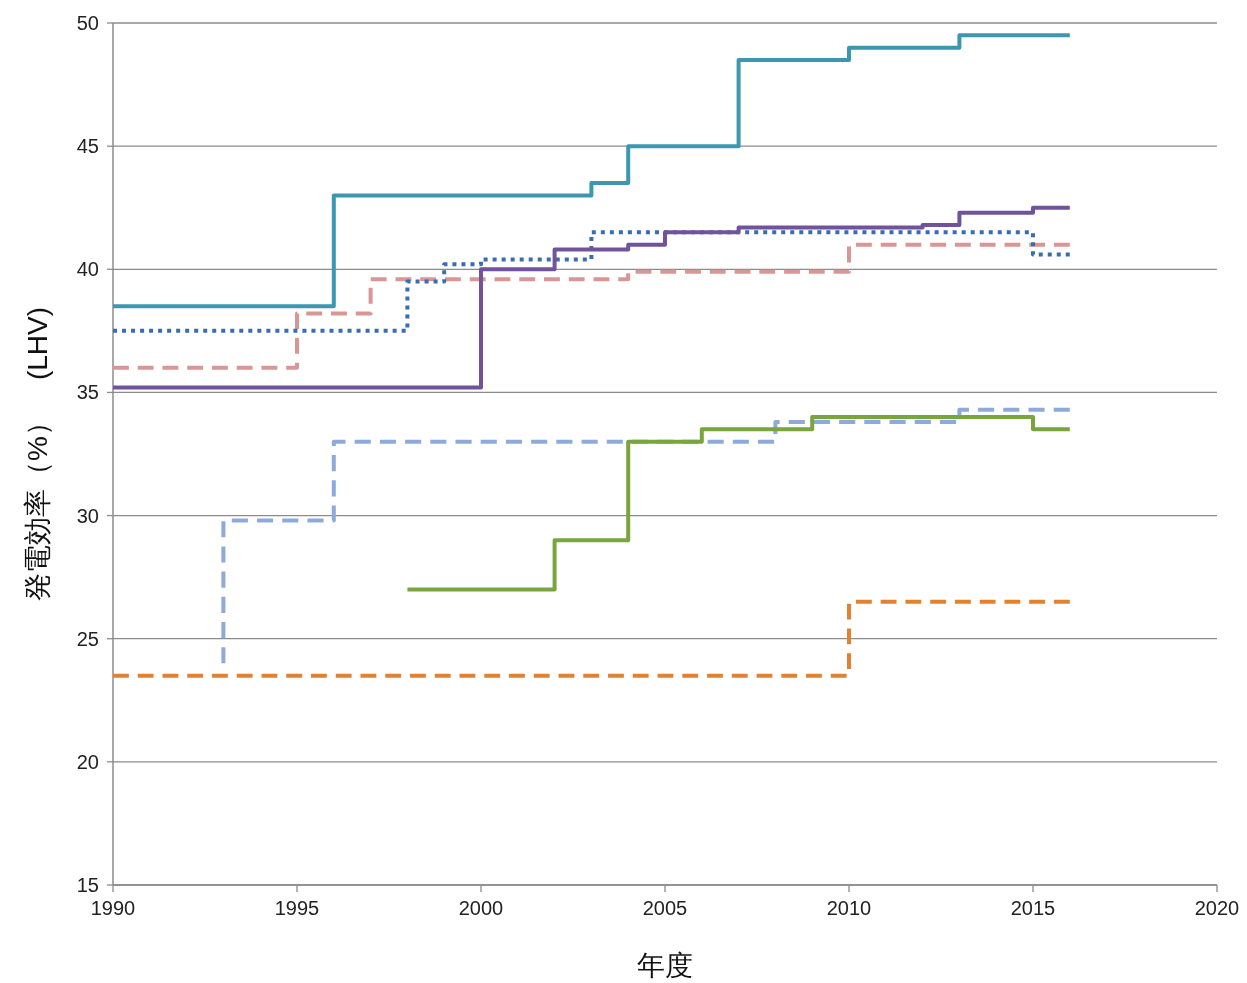  What do you see at coordinates (87, 761) in the screenshot?
I see `y-tick-label: 20` at bounding box center [87, 761].